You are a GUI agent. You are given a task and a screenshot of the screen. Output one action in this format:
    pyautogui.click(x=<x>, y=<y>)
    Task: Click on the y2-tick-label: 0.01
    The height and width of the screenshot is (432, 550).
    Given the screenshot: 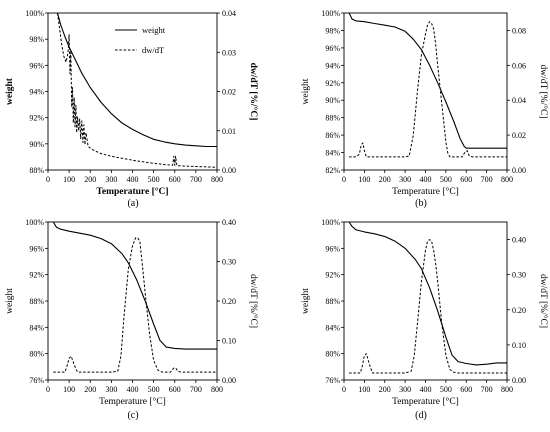 What is the action you would take?
    pyautogui.click(x=229, y=131)
    